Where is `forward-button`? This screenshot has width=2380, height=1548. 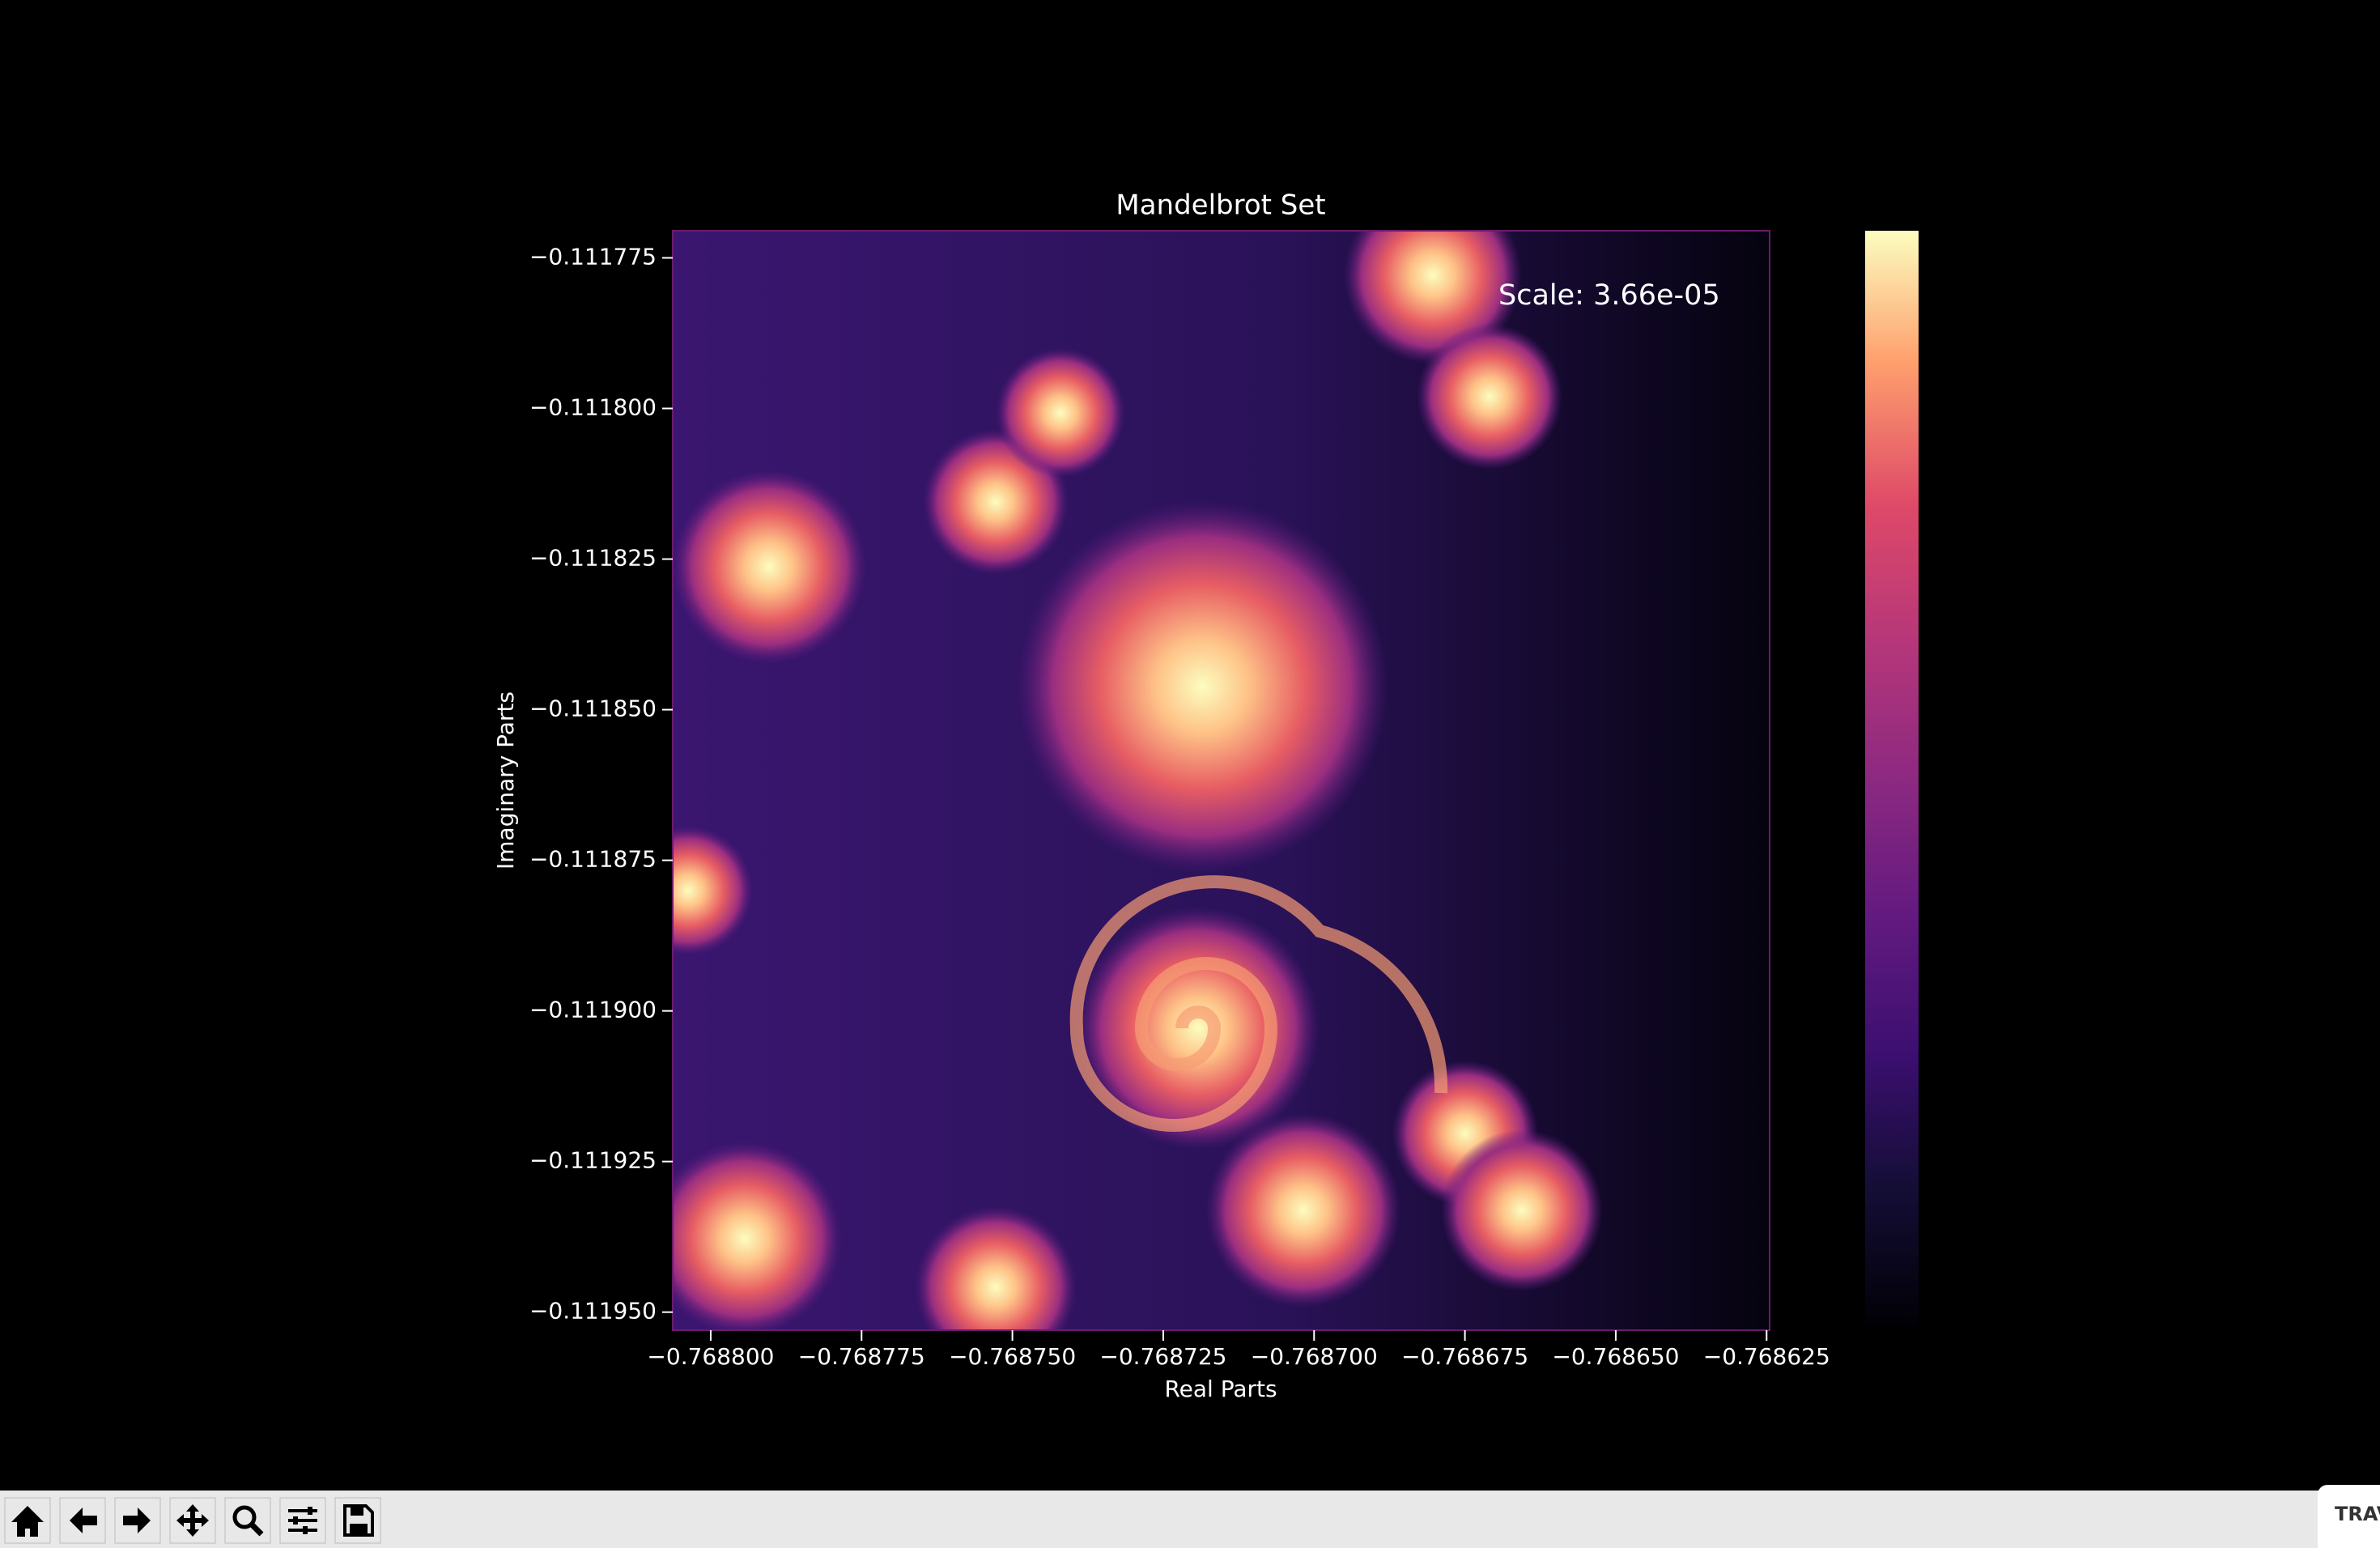 forward-button is located at coordinates (138, 1520).